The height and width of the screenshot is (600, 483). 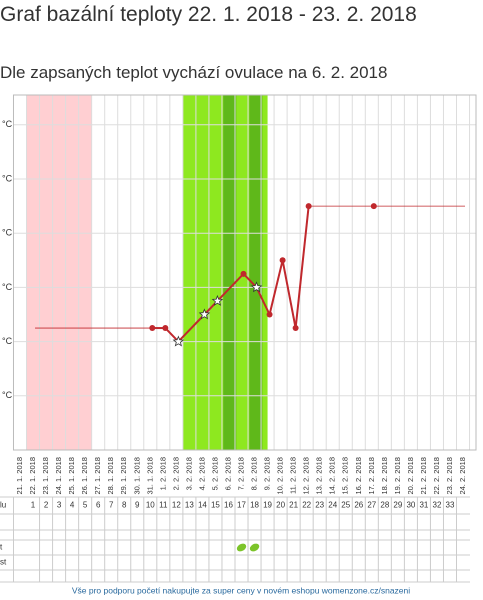 I want to click on day-number: 33, so click(x=450, y=505).